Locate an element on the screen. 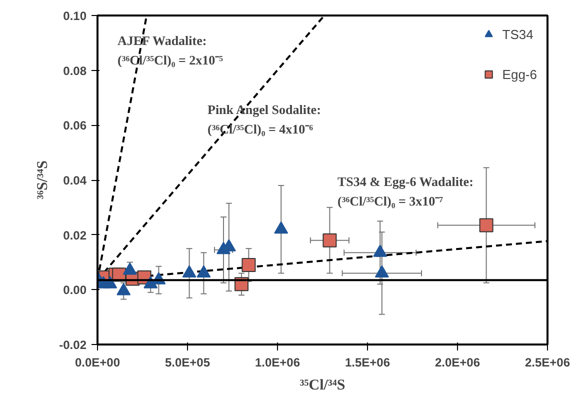 The height and width of the screenshot is (404, 584). x-tick-label: 1.0E+06 is located at coordinates (277, 363).